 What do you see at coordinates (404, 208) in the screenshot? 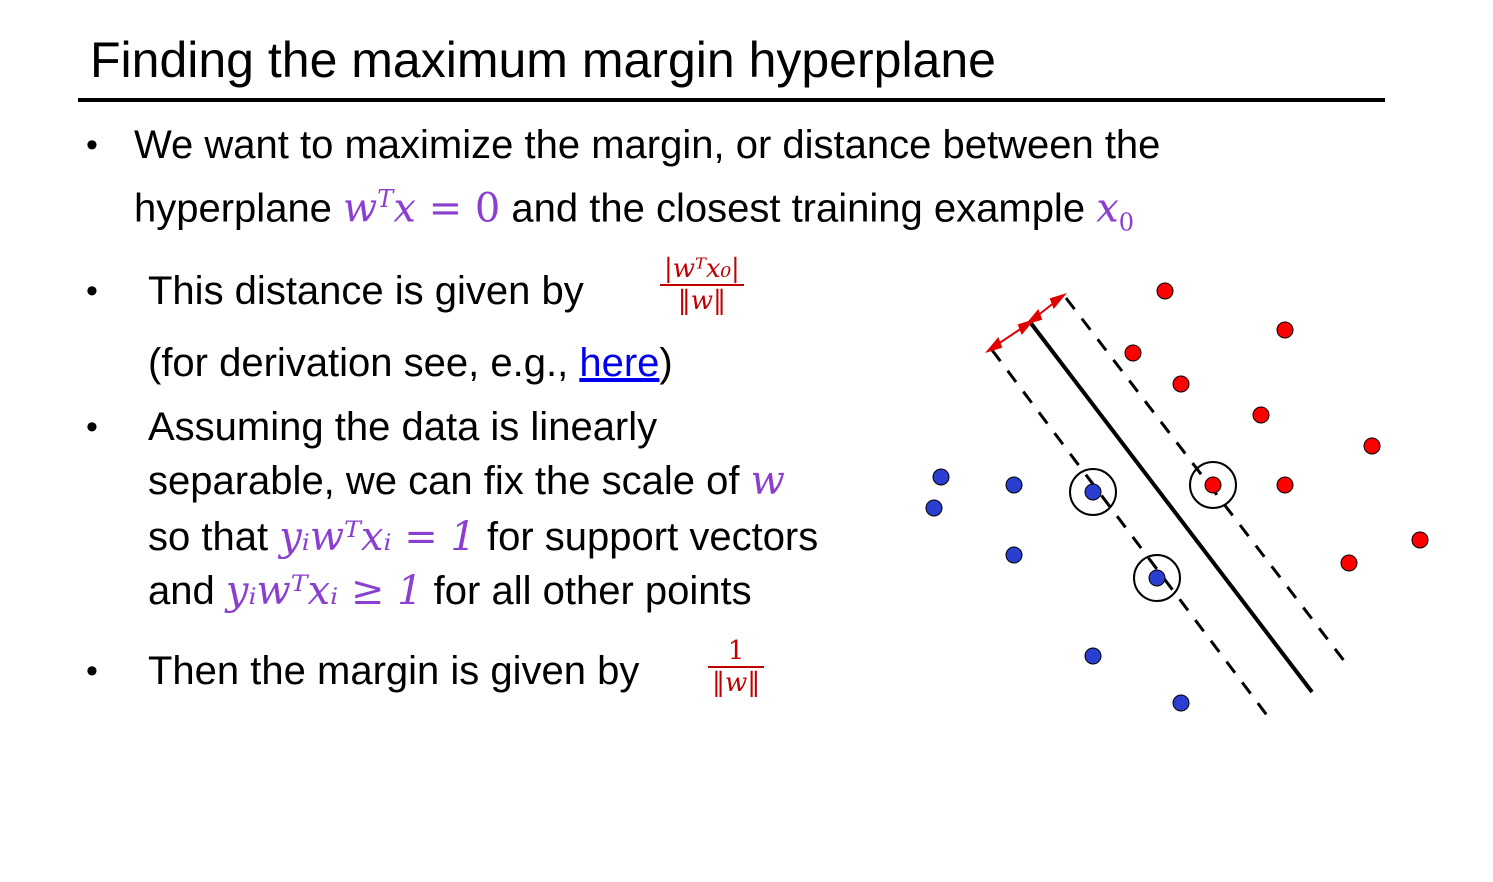
I see `math-x: x` at bounding box center [404, 208].